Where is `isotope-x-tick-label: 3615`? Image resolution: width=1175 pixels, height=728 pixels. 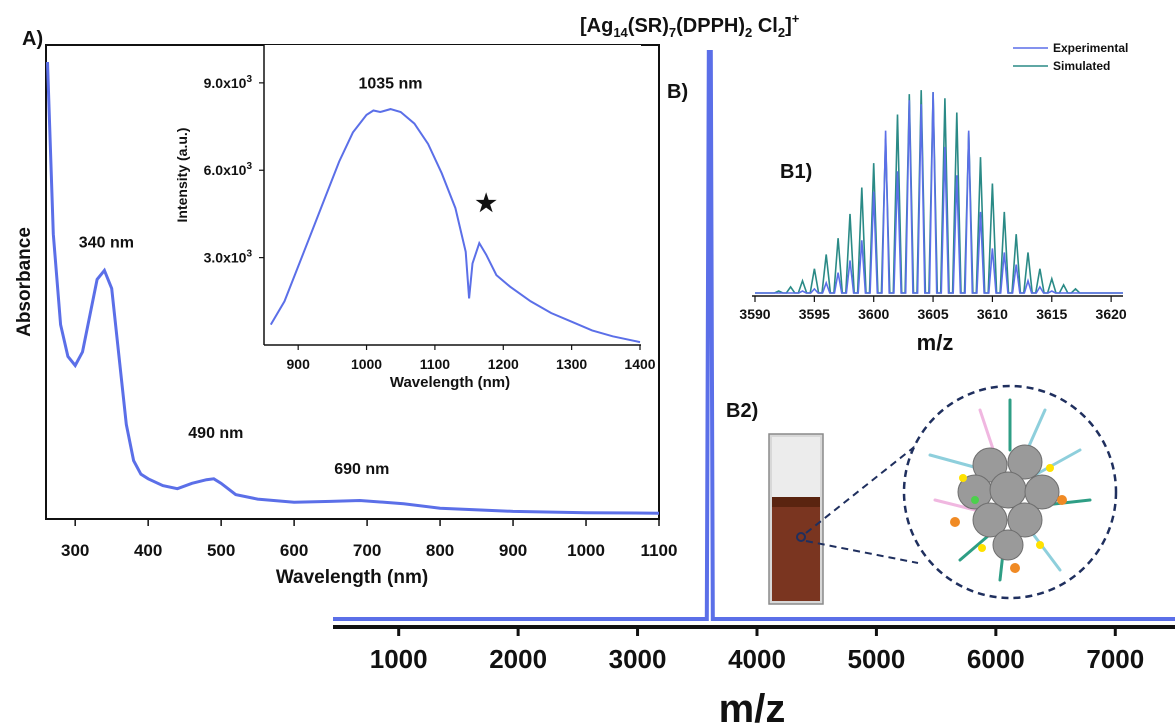 isotope-x-tick-label: 3615 is located at coordinates (1051, 314).